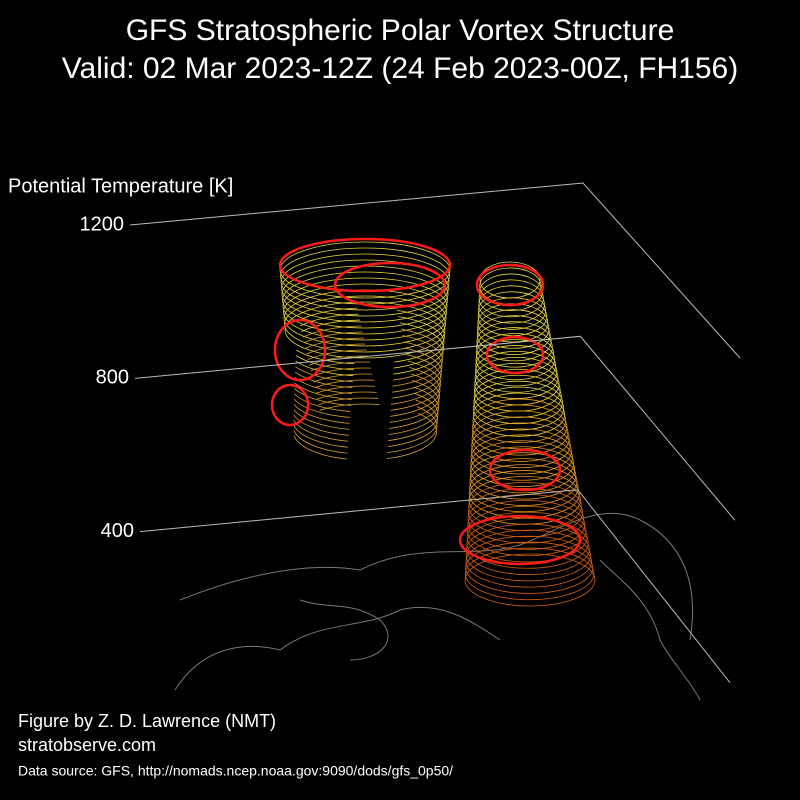 The width and height of the screenshot is (800, 800). Describe the element at coordinates (120, 186) in the screenshot. I see `axis-label: Potential Temperature [K]` at that location.